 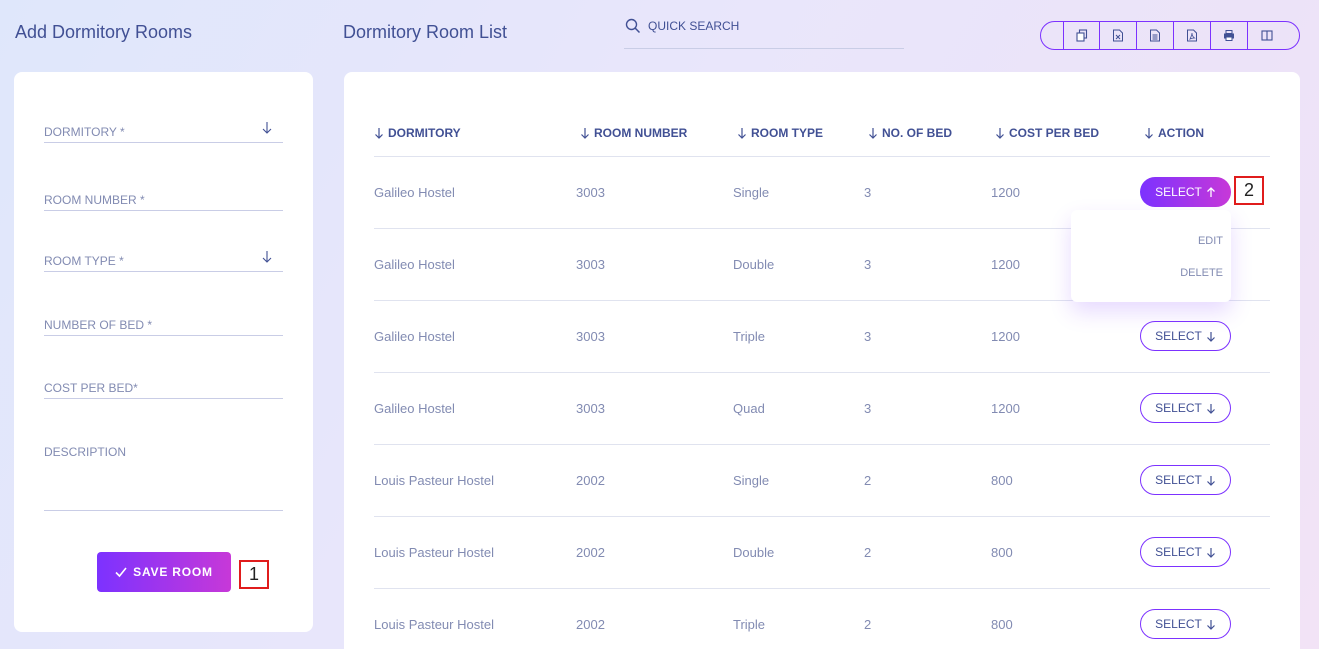 I want to click on col-no-of-bed: NO. OF BED, so click(x=910, y=133).